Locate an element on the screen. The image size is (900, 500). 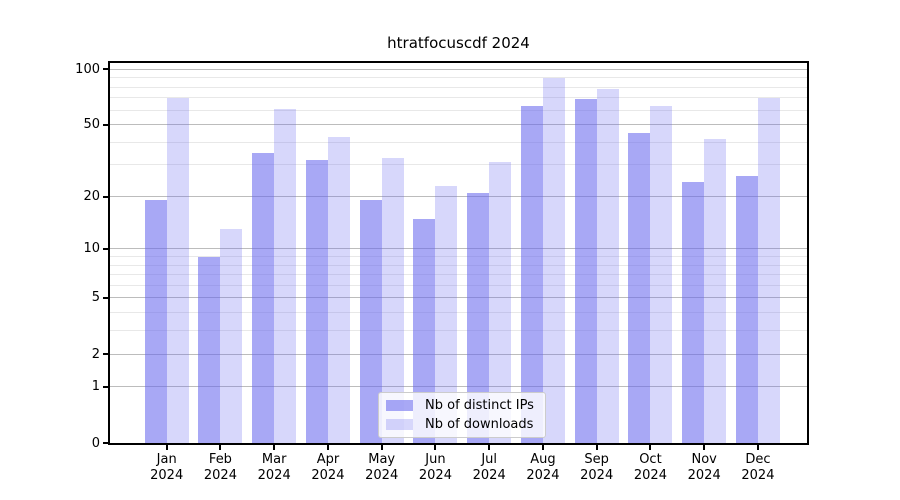
x-tick-label-mar: Mar 2024 is located at coordinates (274, 467).